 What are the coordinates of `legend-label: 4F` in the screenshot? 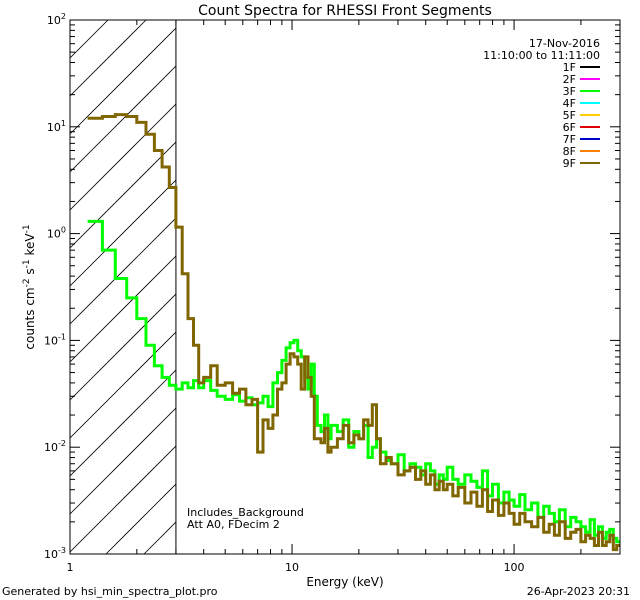 It's located at (569, 103).